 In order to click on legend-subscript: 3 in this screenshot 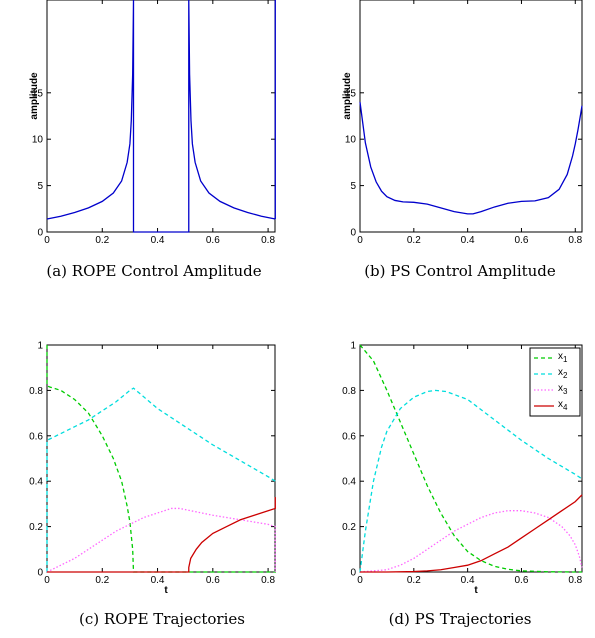, I will do `click(565, 391)`.